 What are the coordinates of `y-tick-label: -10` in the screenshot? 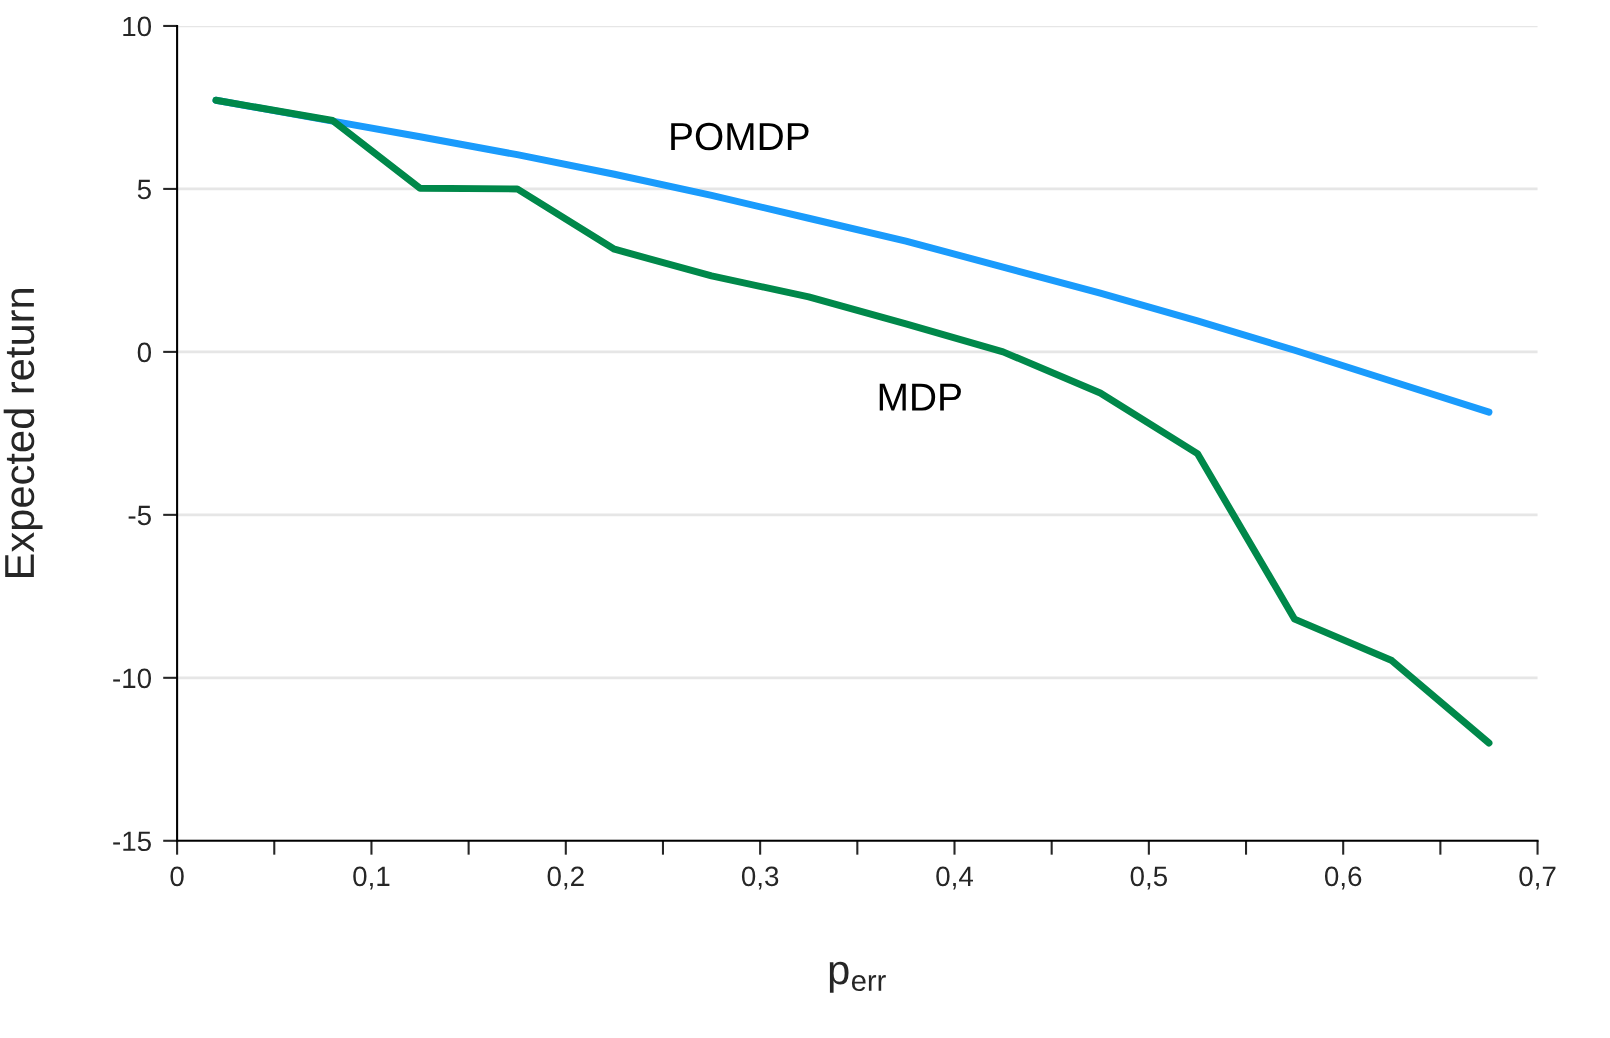 It's located at (132, 678).